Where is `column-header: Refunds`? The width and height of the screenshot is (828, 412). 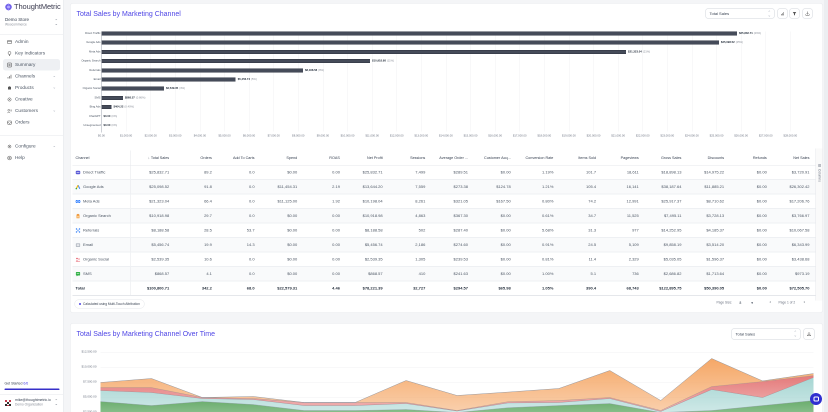
column-header: Refunds is located at coordinates (749, 158).